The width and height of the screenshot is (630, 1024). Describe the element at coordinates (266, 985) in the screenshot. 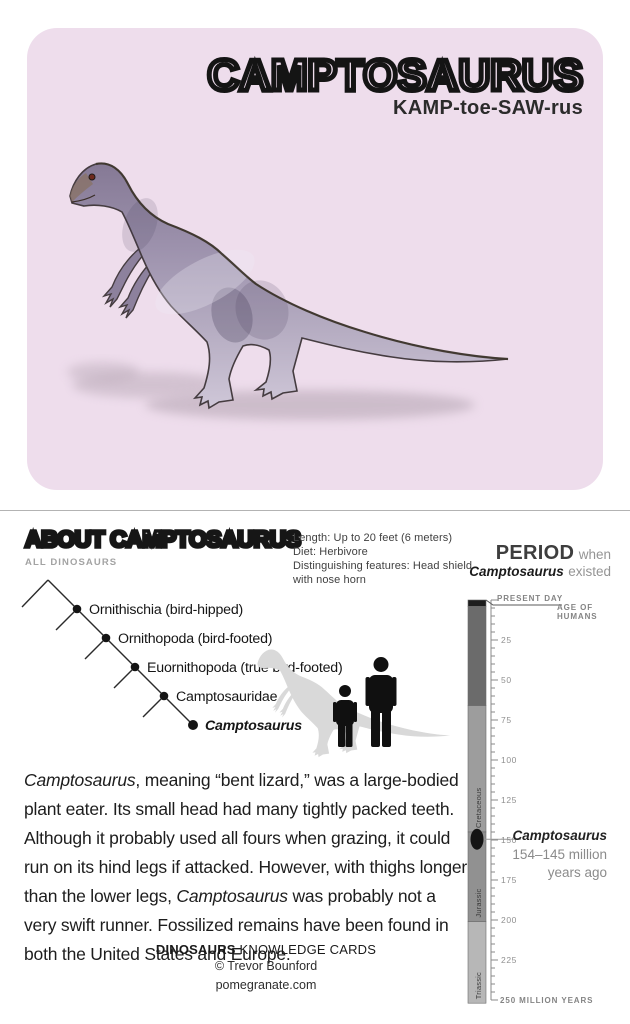

I see `footer-website: pomegranate.com` at that location.